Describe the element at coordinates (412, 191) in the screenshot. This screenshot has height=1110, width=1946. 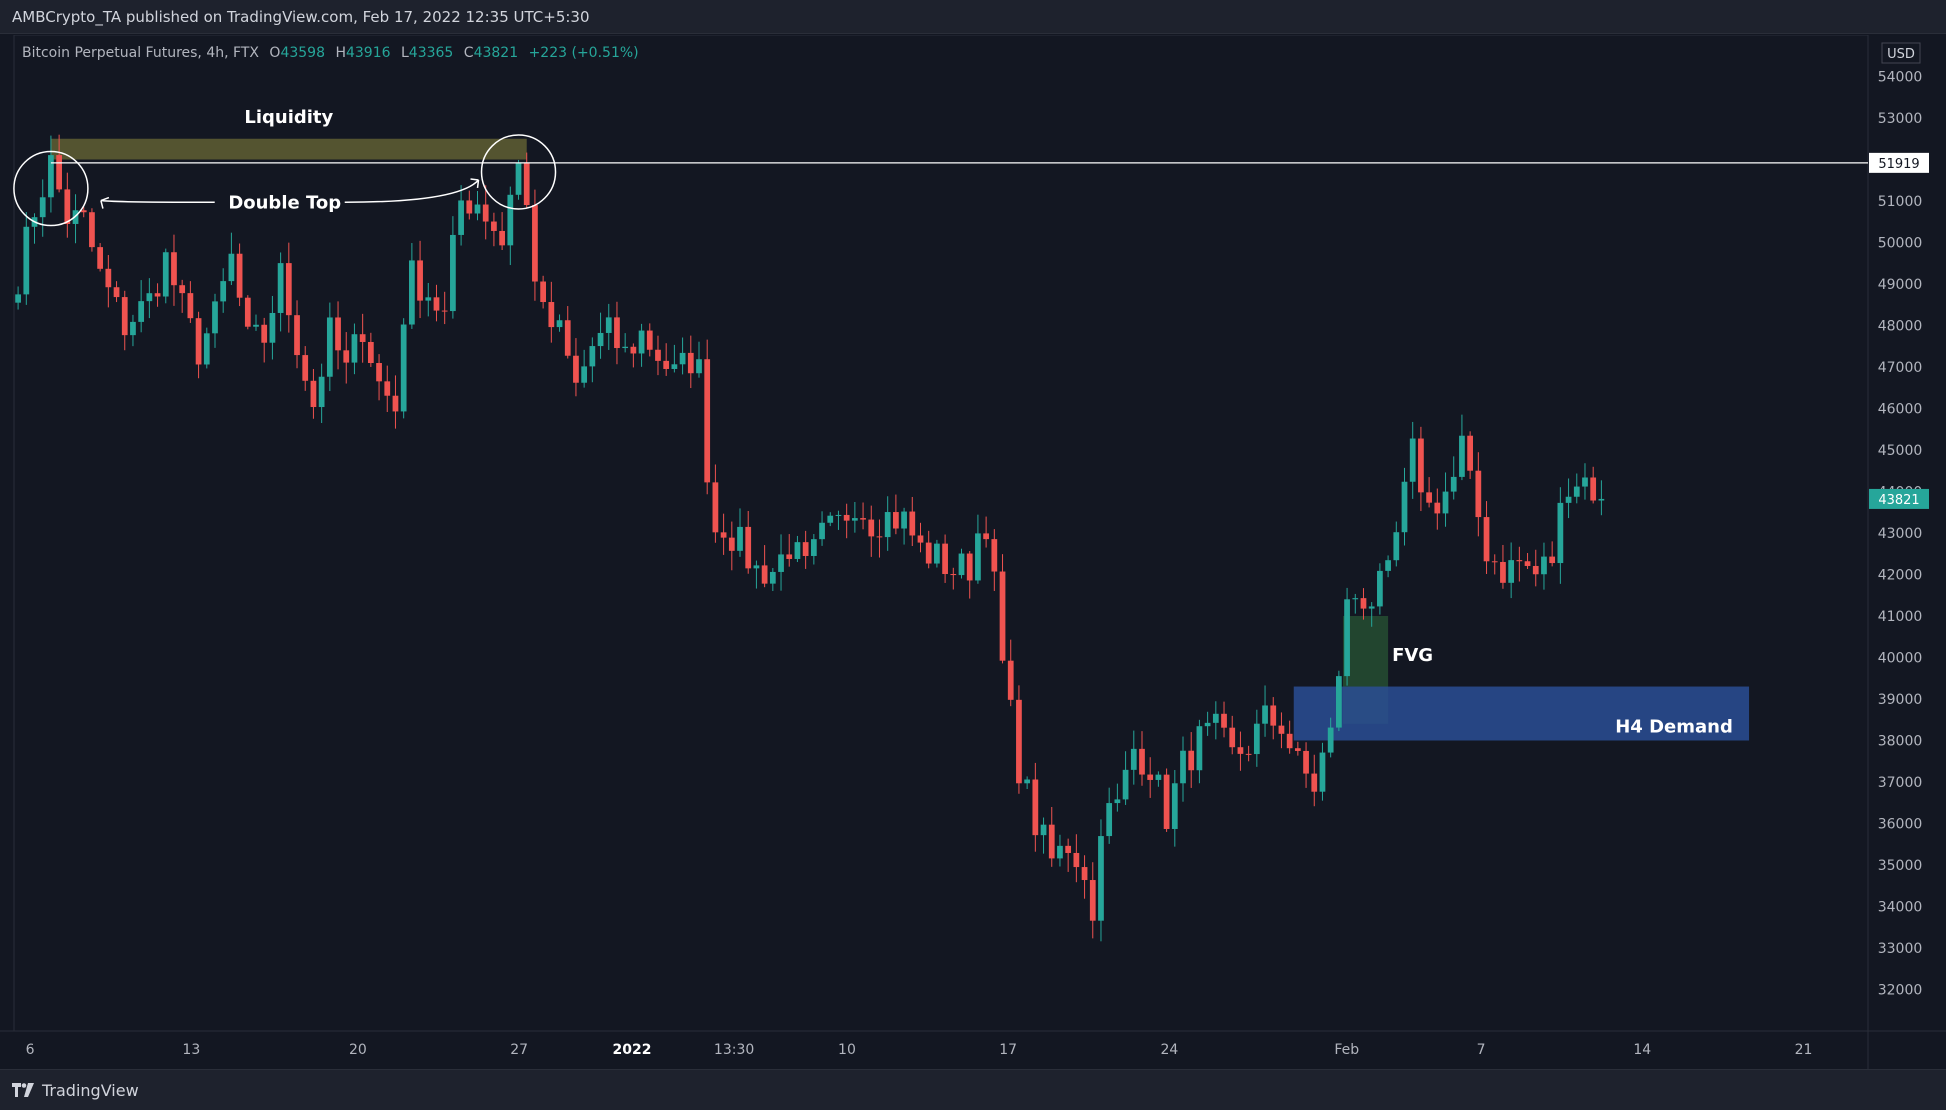
I see `double-top-arrow-right` at that location.